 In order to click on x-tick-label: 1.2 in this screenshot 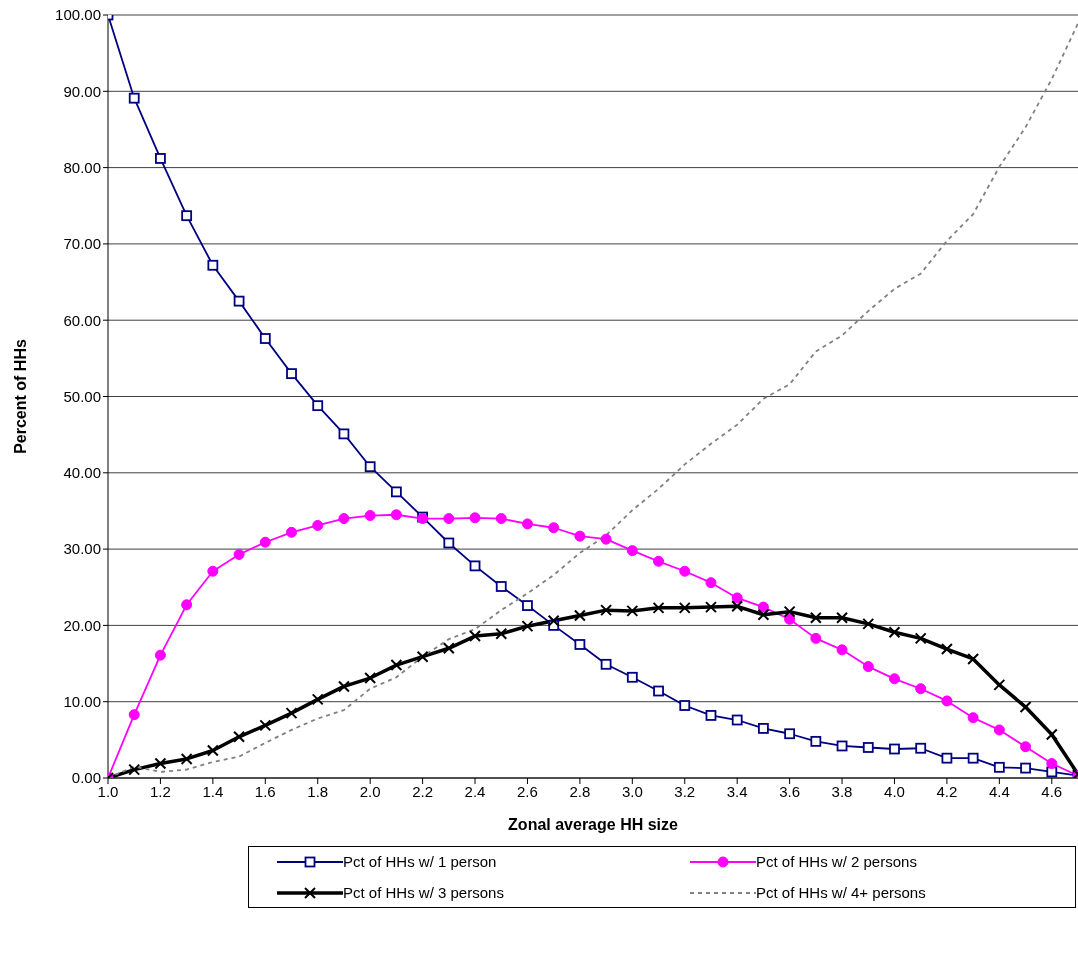, I will do `click(160, 791)`.